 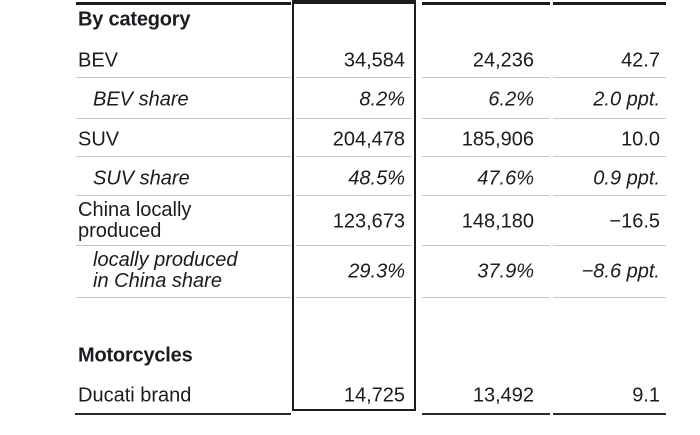 I want to click on cell-suv-share-prior: 47.6%, so click(x=505, y=178).